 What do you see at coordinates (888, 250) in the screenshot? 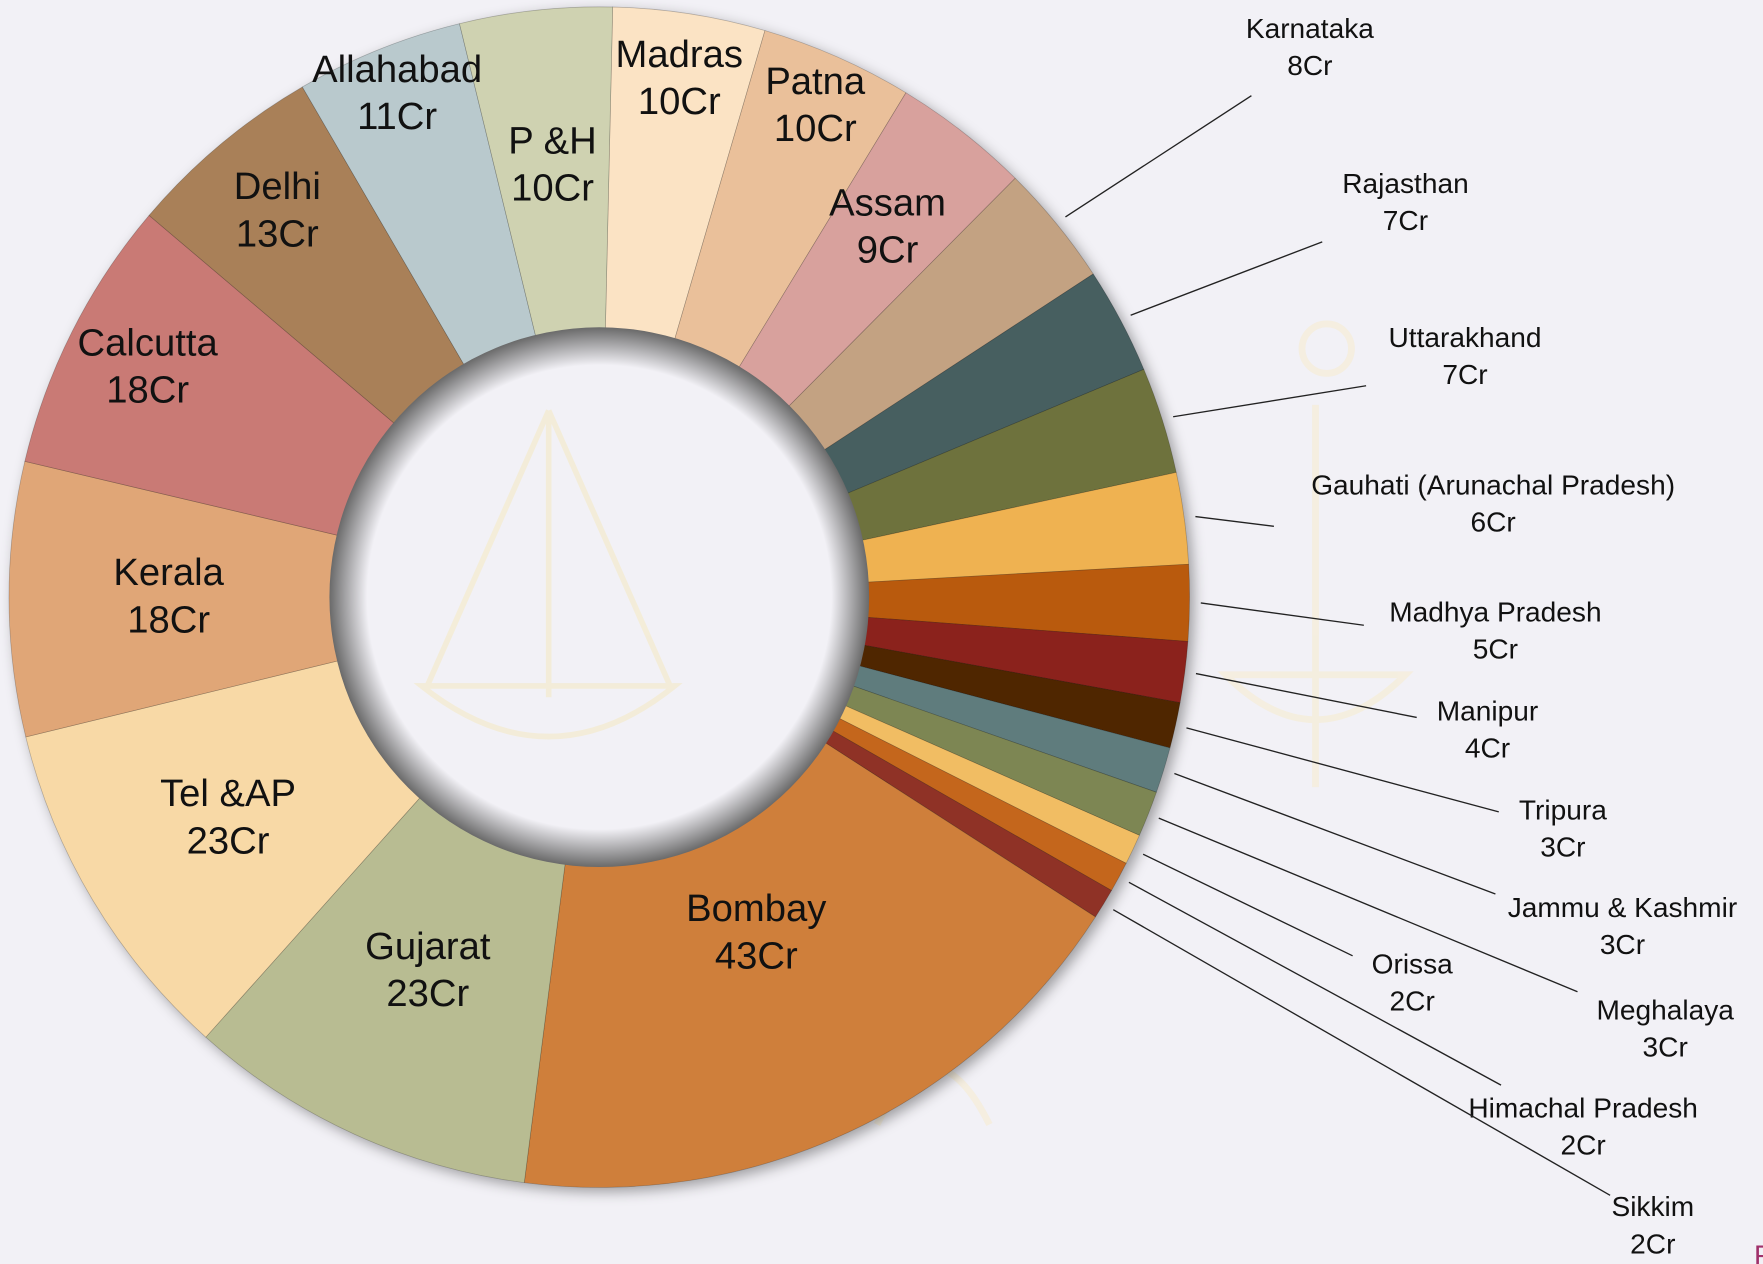
I see `slice-value: 9Cr` at bounding box center [888, 250].